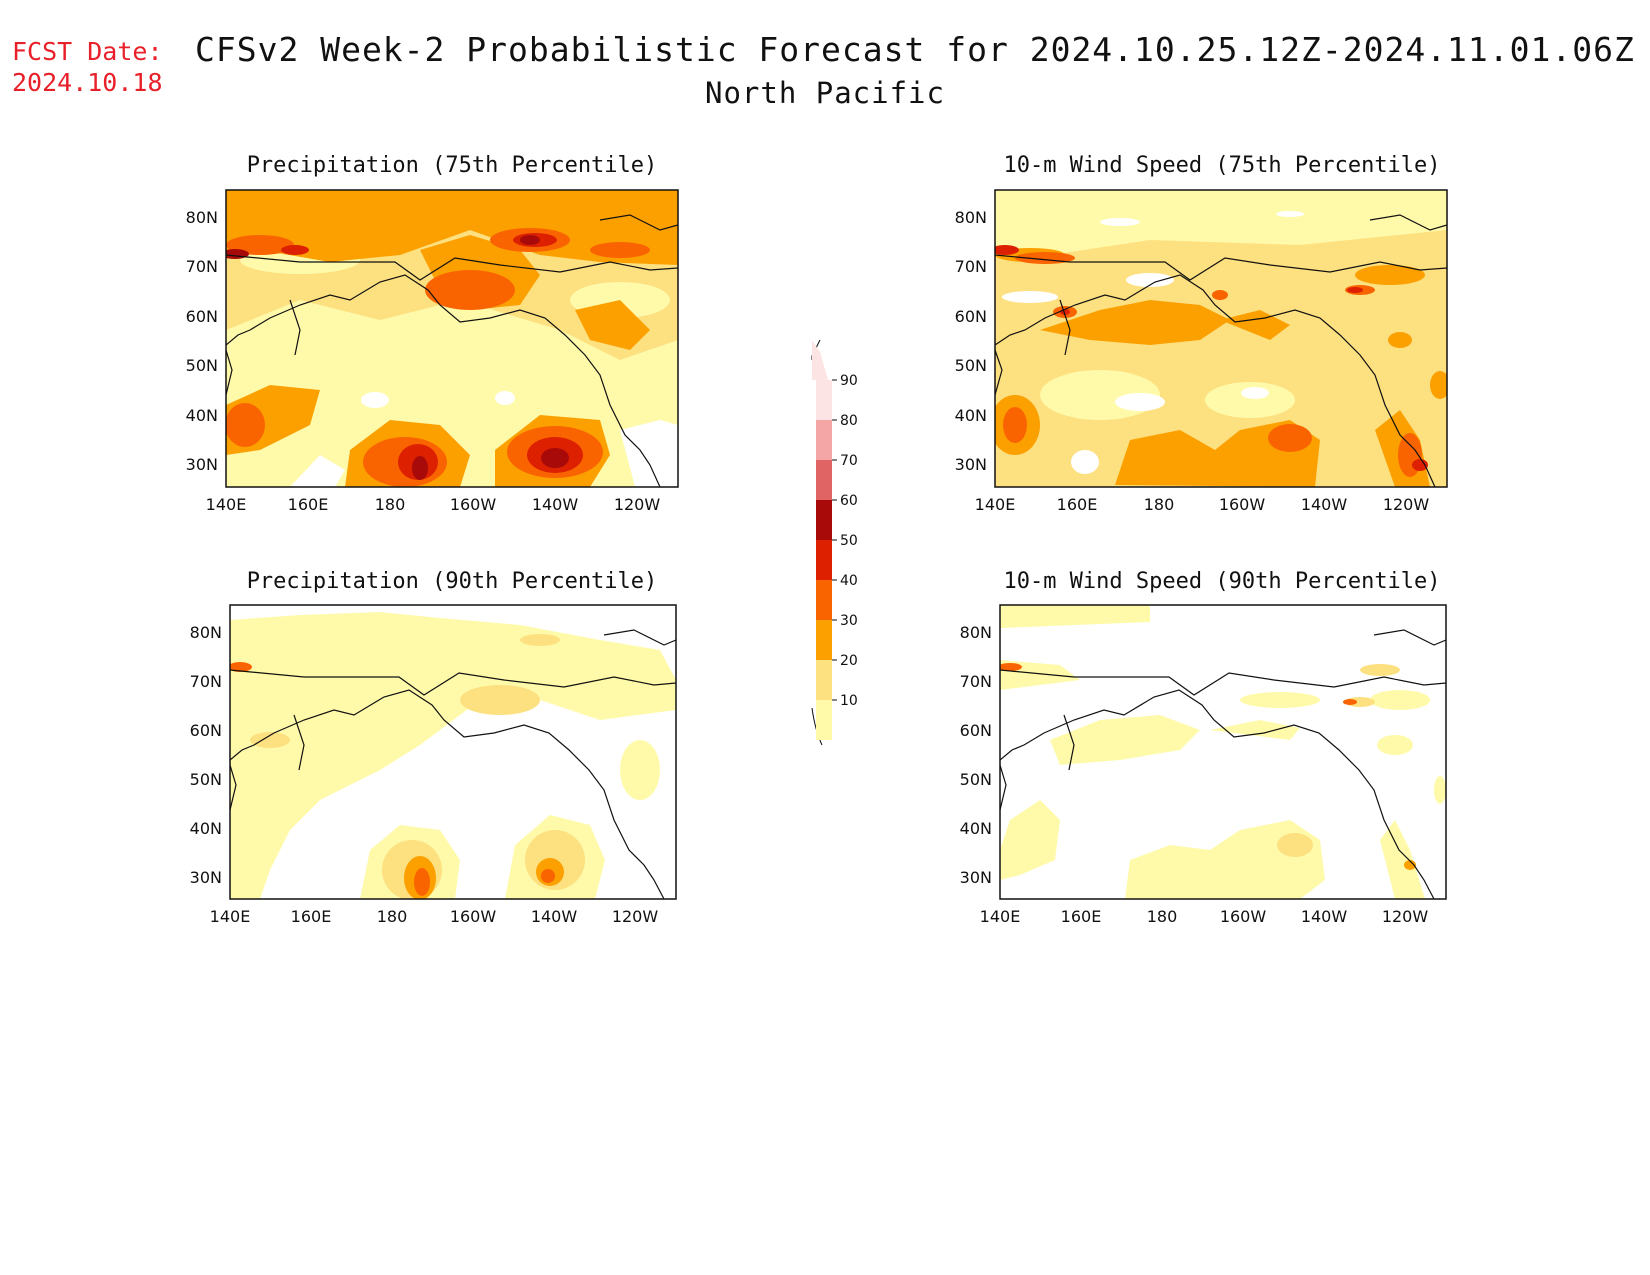  I want to click on frame-precip75, so click(452, 338).